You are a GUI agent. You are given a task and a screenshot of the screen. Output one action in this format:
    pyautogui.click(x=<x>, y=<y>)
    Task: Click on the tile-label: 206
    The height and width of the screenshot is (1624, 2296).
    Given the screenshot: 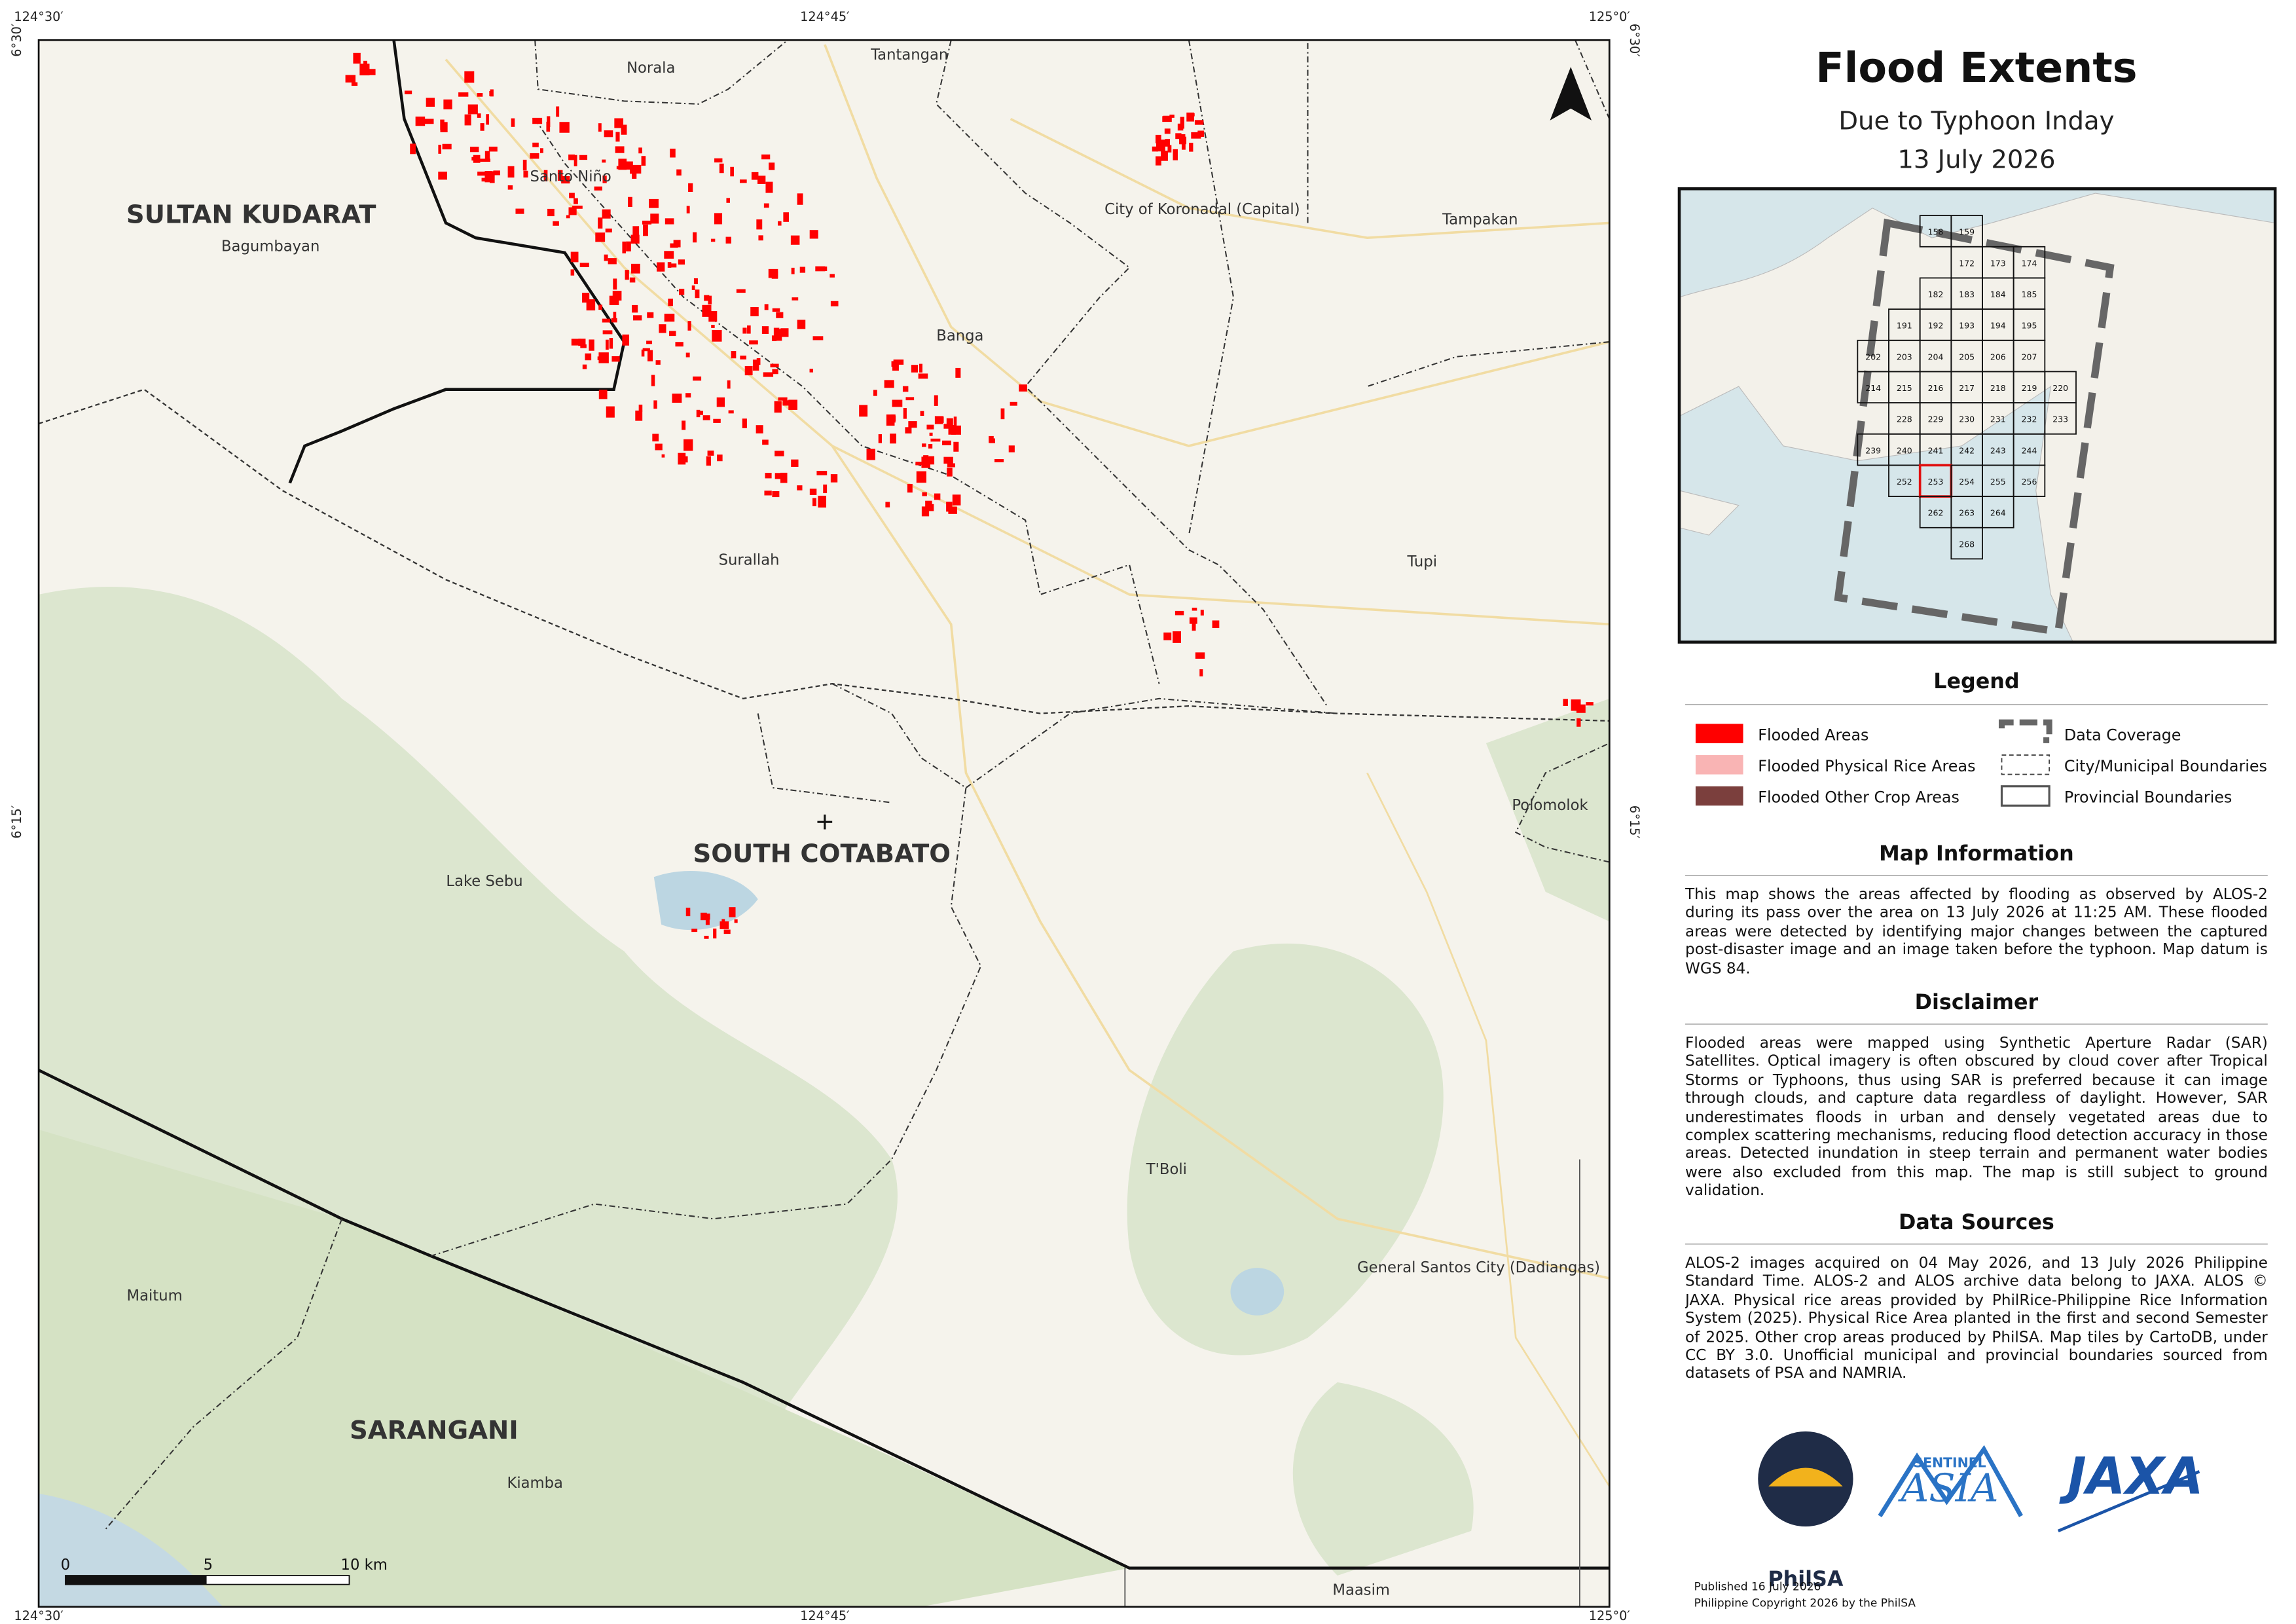 What is the action you would take?
    pyautogui.click(x=1998, y=356)
    